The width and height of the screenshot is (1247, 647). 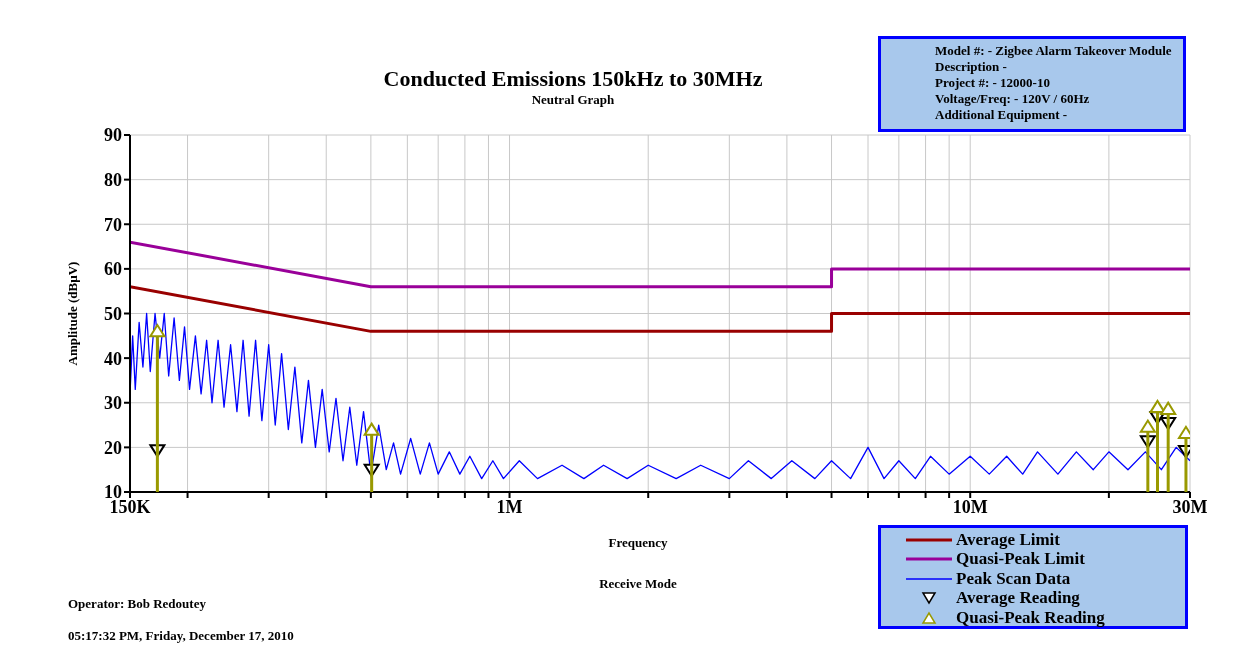 I want to click on legend-label: Quasi-Peak Reading, so click(x=1030, y=617).